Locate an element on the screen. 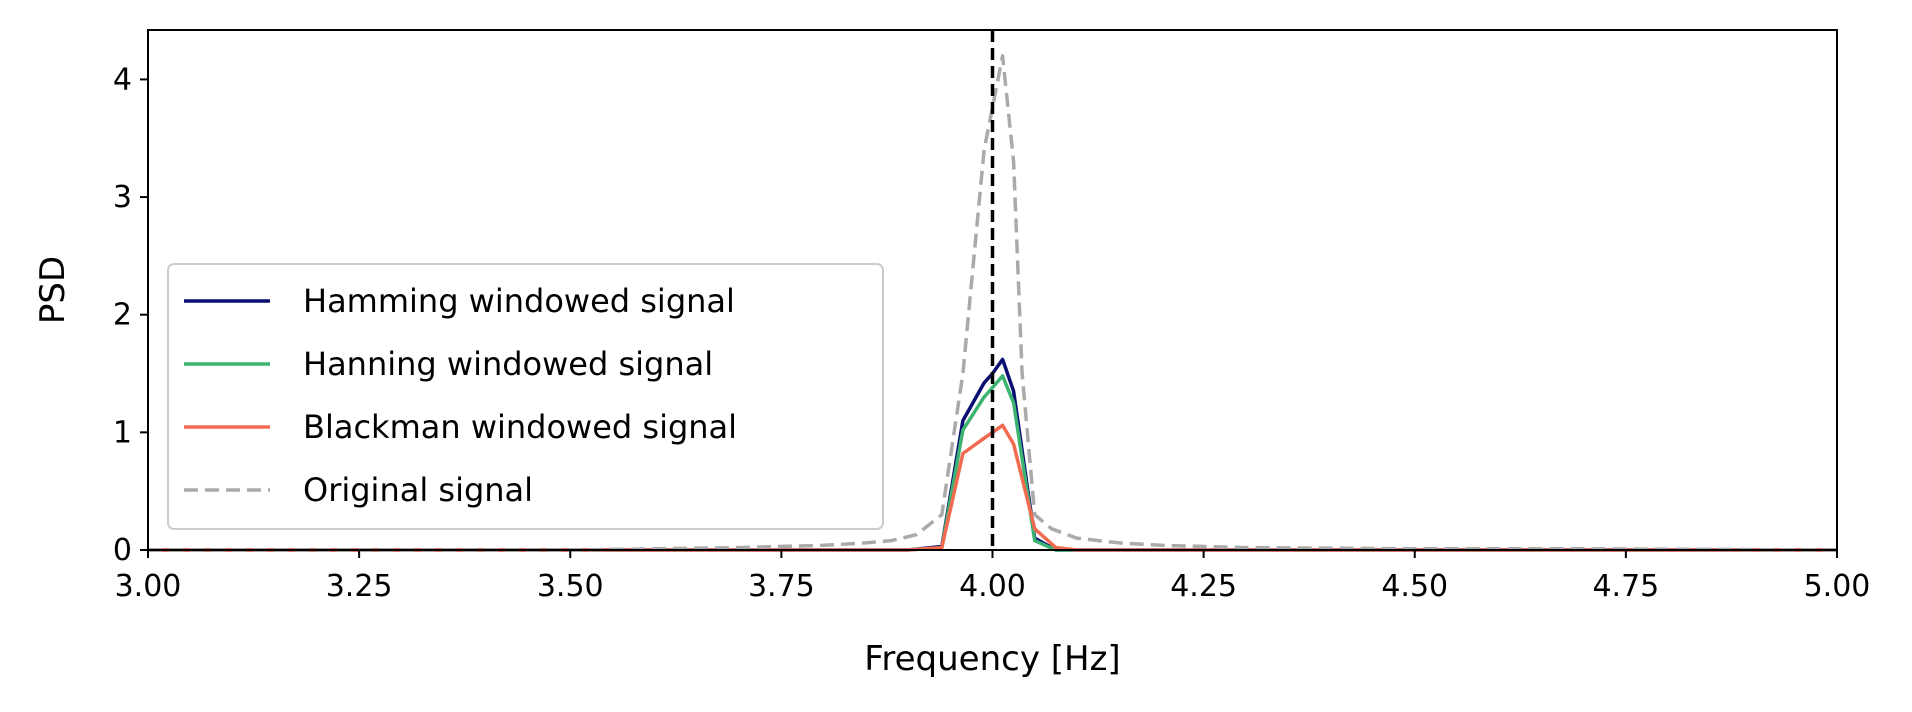  y-tick-label: 3 is located at coordinates (122, 197).